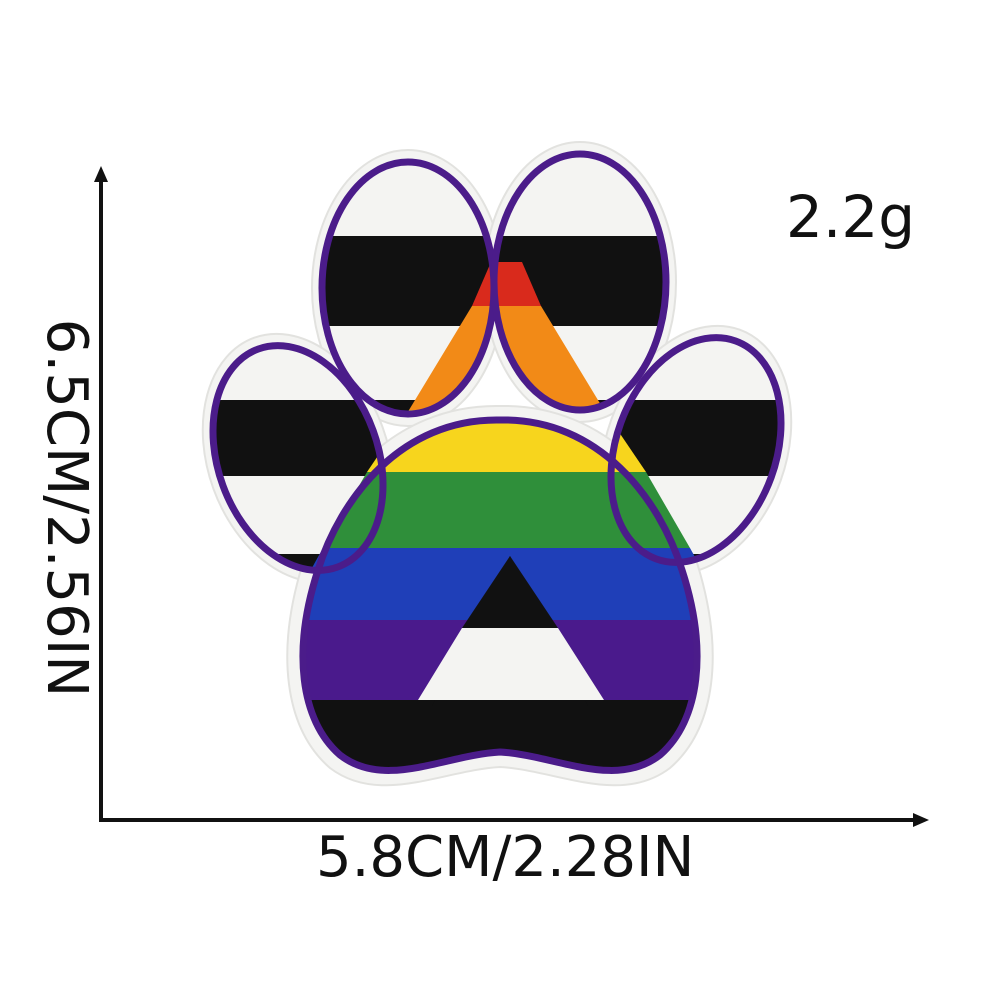 This screenshot has height=1000, width=1000. I want to click on vertical-axis-arrow, so click(101, 174).